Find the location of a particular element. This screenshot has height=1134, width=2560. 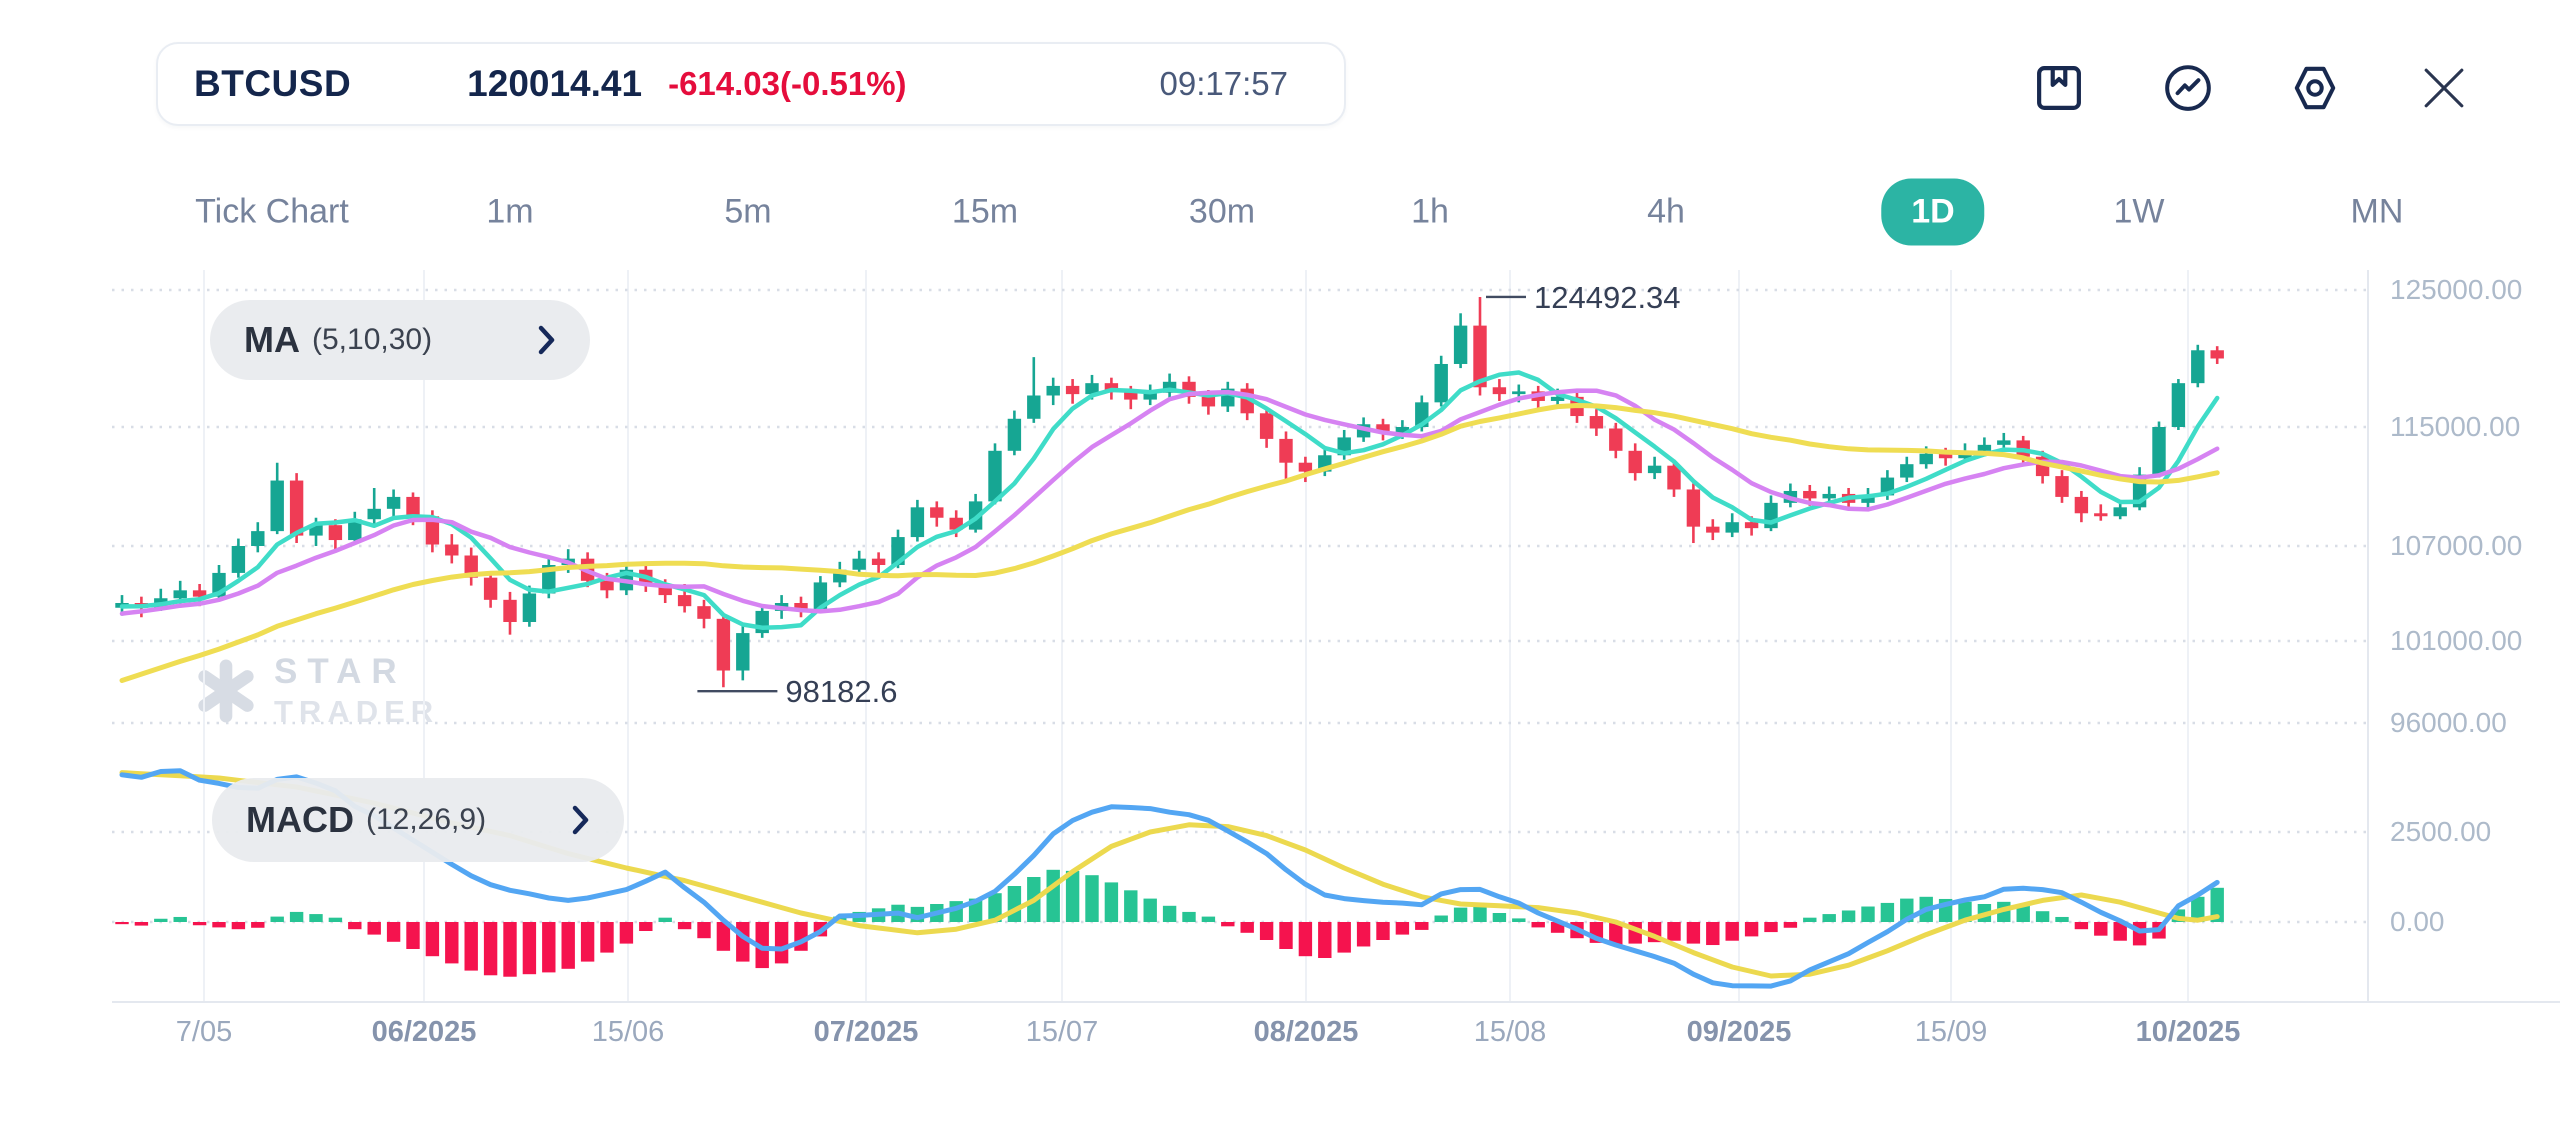

tab-4h: 4h is located at coordinates (1666, 211).